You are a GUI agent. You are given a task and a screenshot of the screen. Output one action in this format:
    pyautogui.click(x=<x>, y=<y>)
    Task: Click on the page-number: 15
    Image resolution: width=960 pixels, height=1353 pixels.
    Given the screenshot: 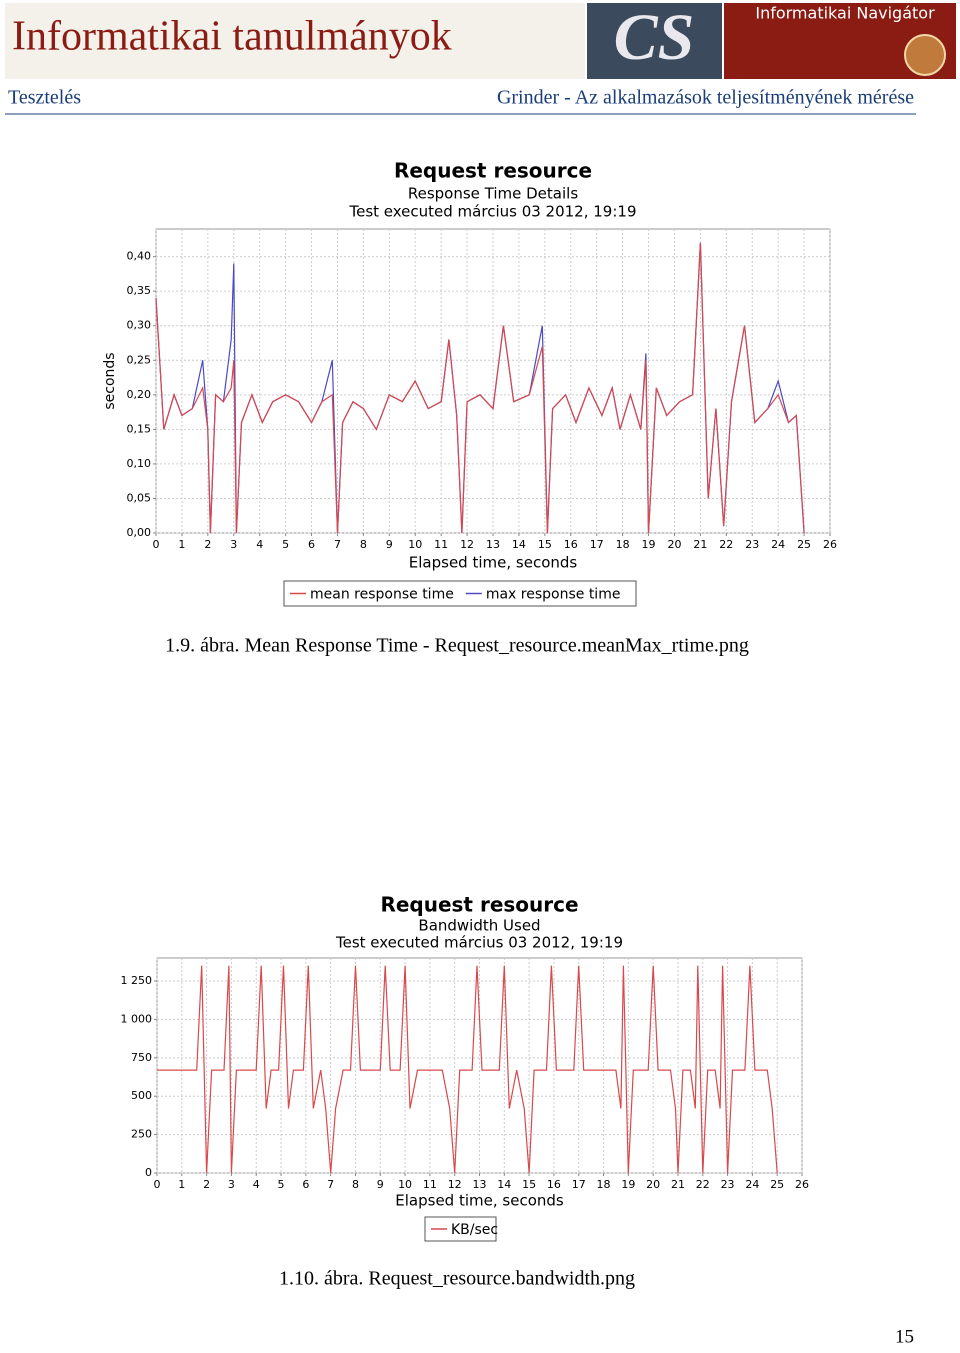 What is the action you would take?
    pyautogui.click(x=904, y=1336)
    